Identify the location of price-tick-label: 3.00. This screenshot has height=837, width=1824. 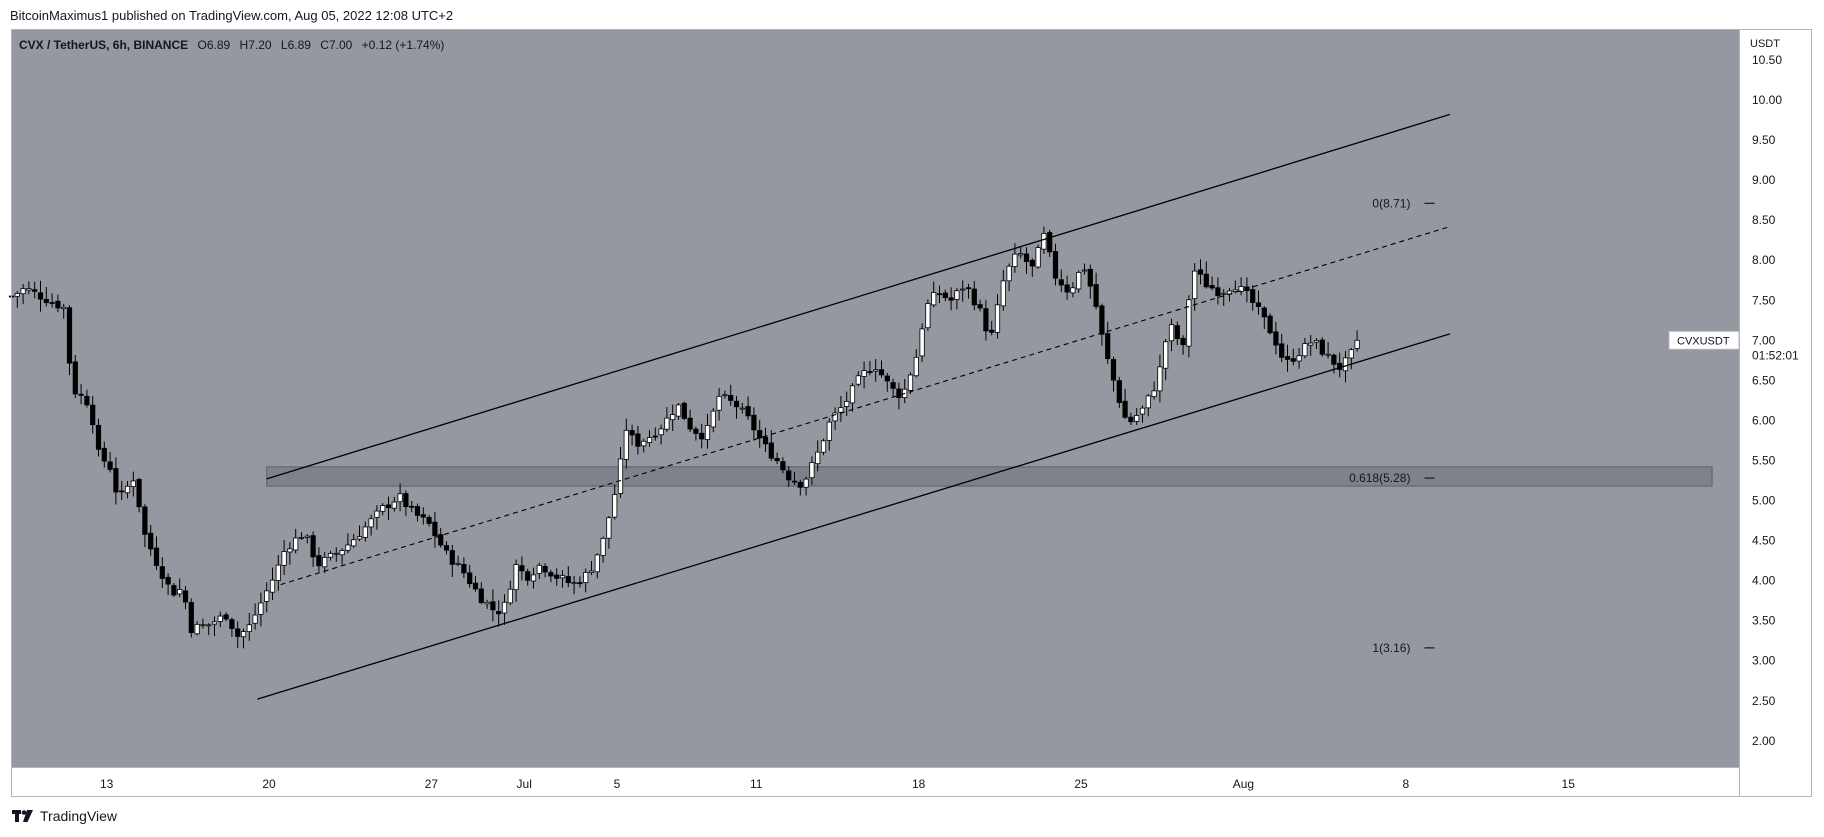
(1764, 661).